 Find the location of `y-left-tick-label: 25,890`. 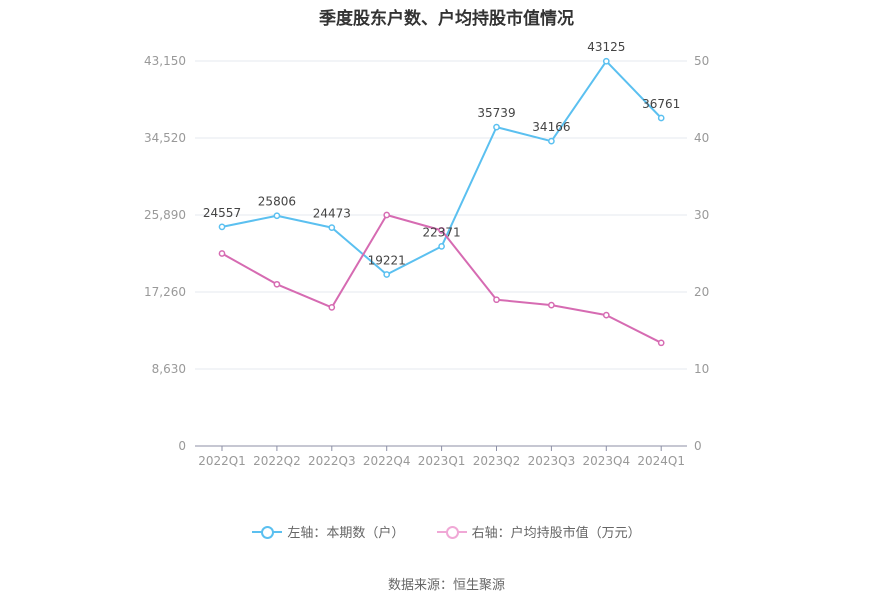

y-left-tick-label: 25,890 is located at coordinates (165, 215).